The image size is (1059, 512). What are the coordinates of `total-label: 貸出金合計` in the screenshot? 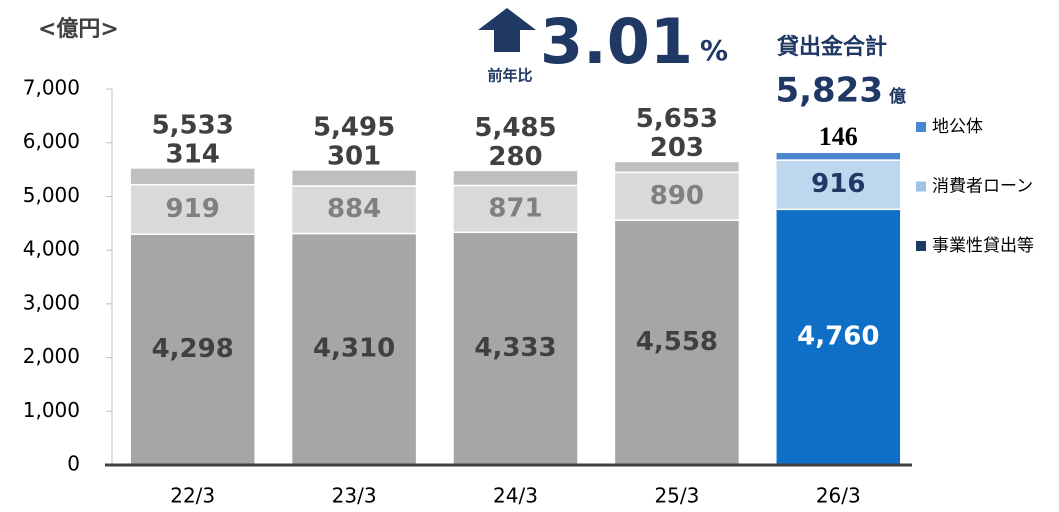 It's located at (831, 47).